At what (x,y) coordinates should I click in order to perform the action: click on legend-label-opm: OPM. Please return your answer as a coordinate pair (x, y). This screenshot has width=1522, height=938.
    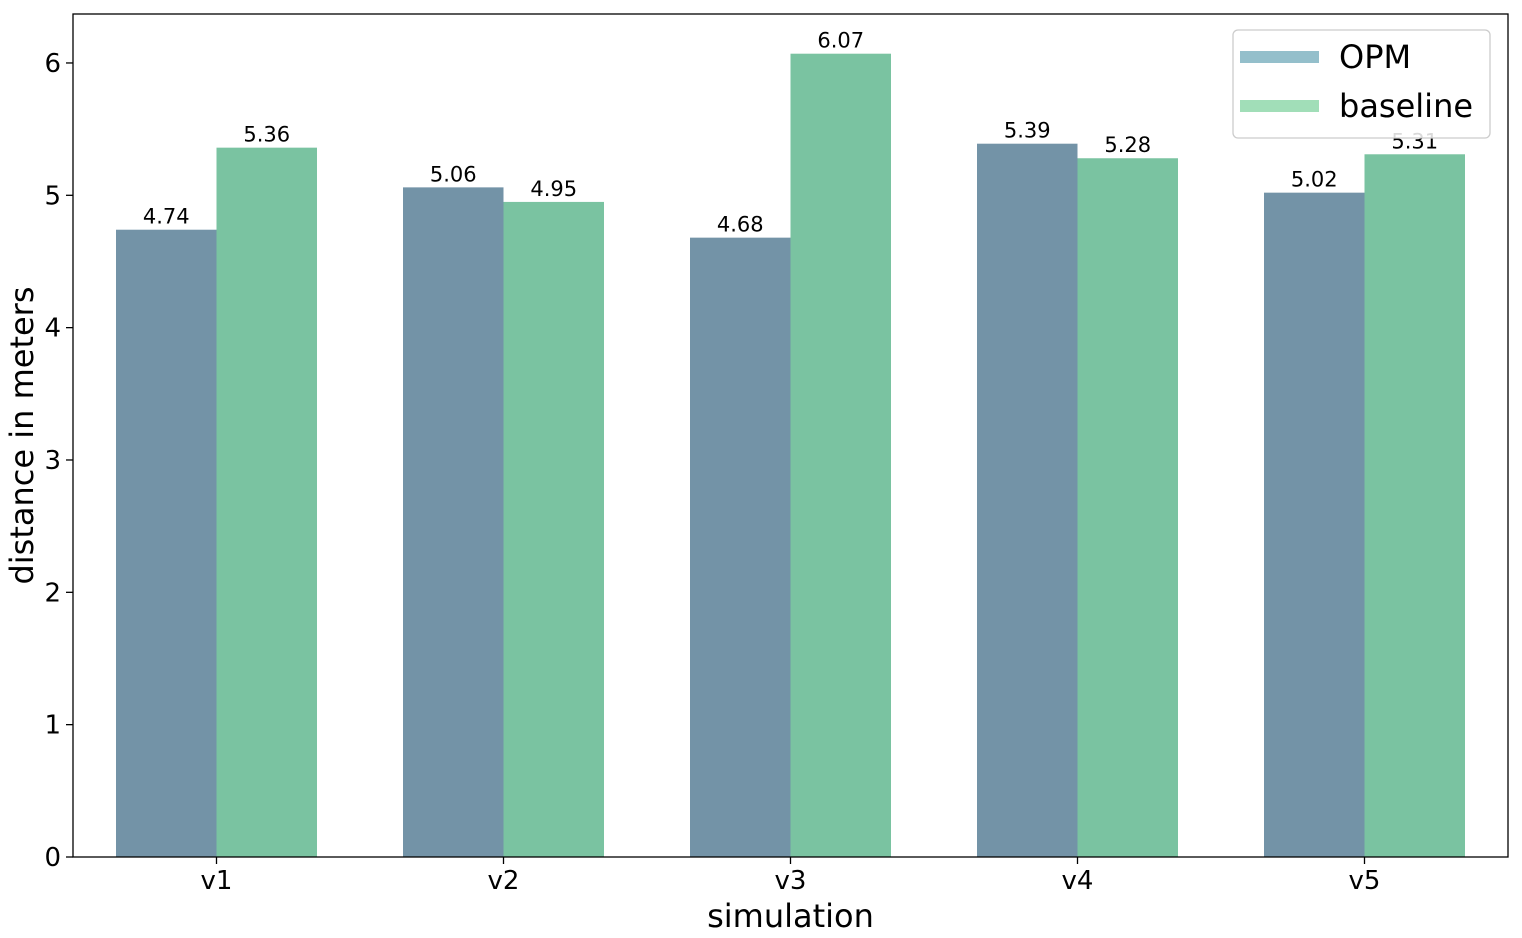
    Looking at the image, I should click on (1375, 57).